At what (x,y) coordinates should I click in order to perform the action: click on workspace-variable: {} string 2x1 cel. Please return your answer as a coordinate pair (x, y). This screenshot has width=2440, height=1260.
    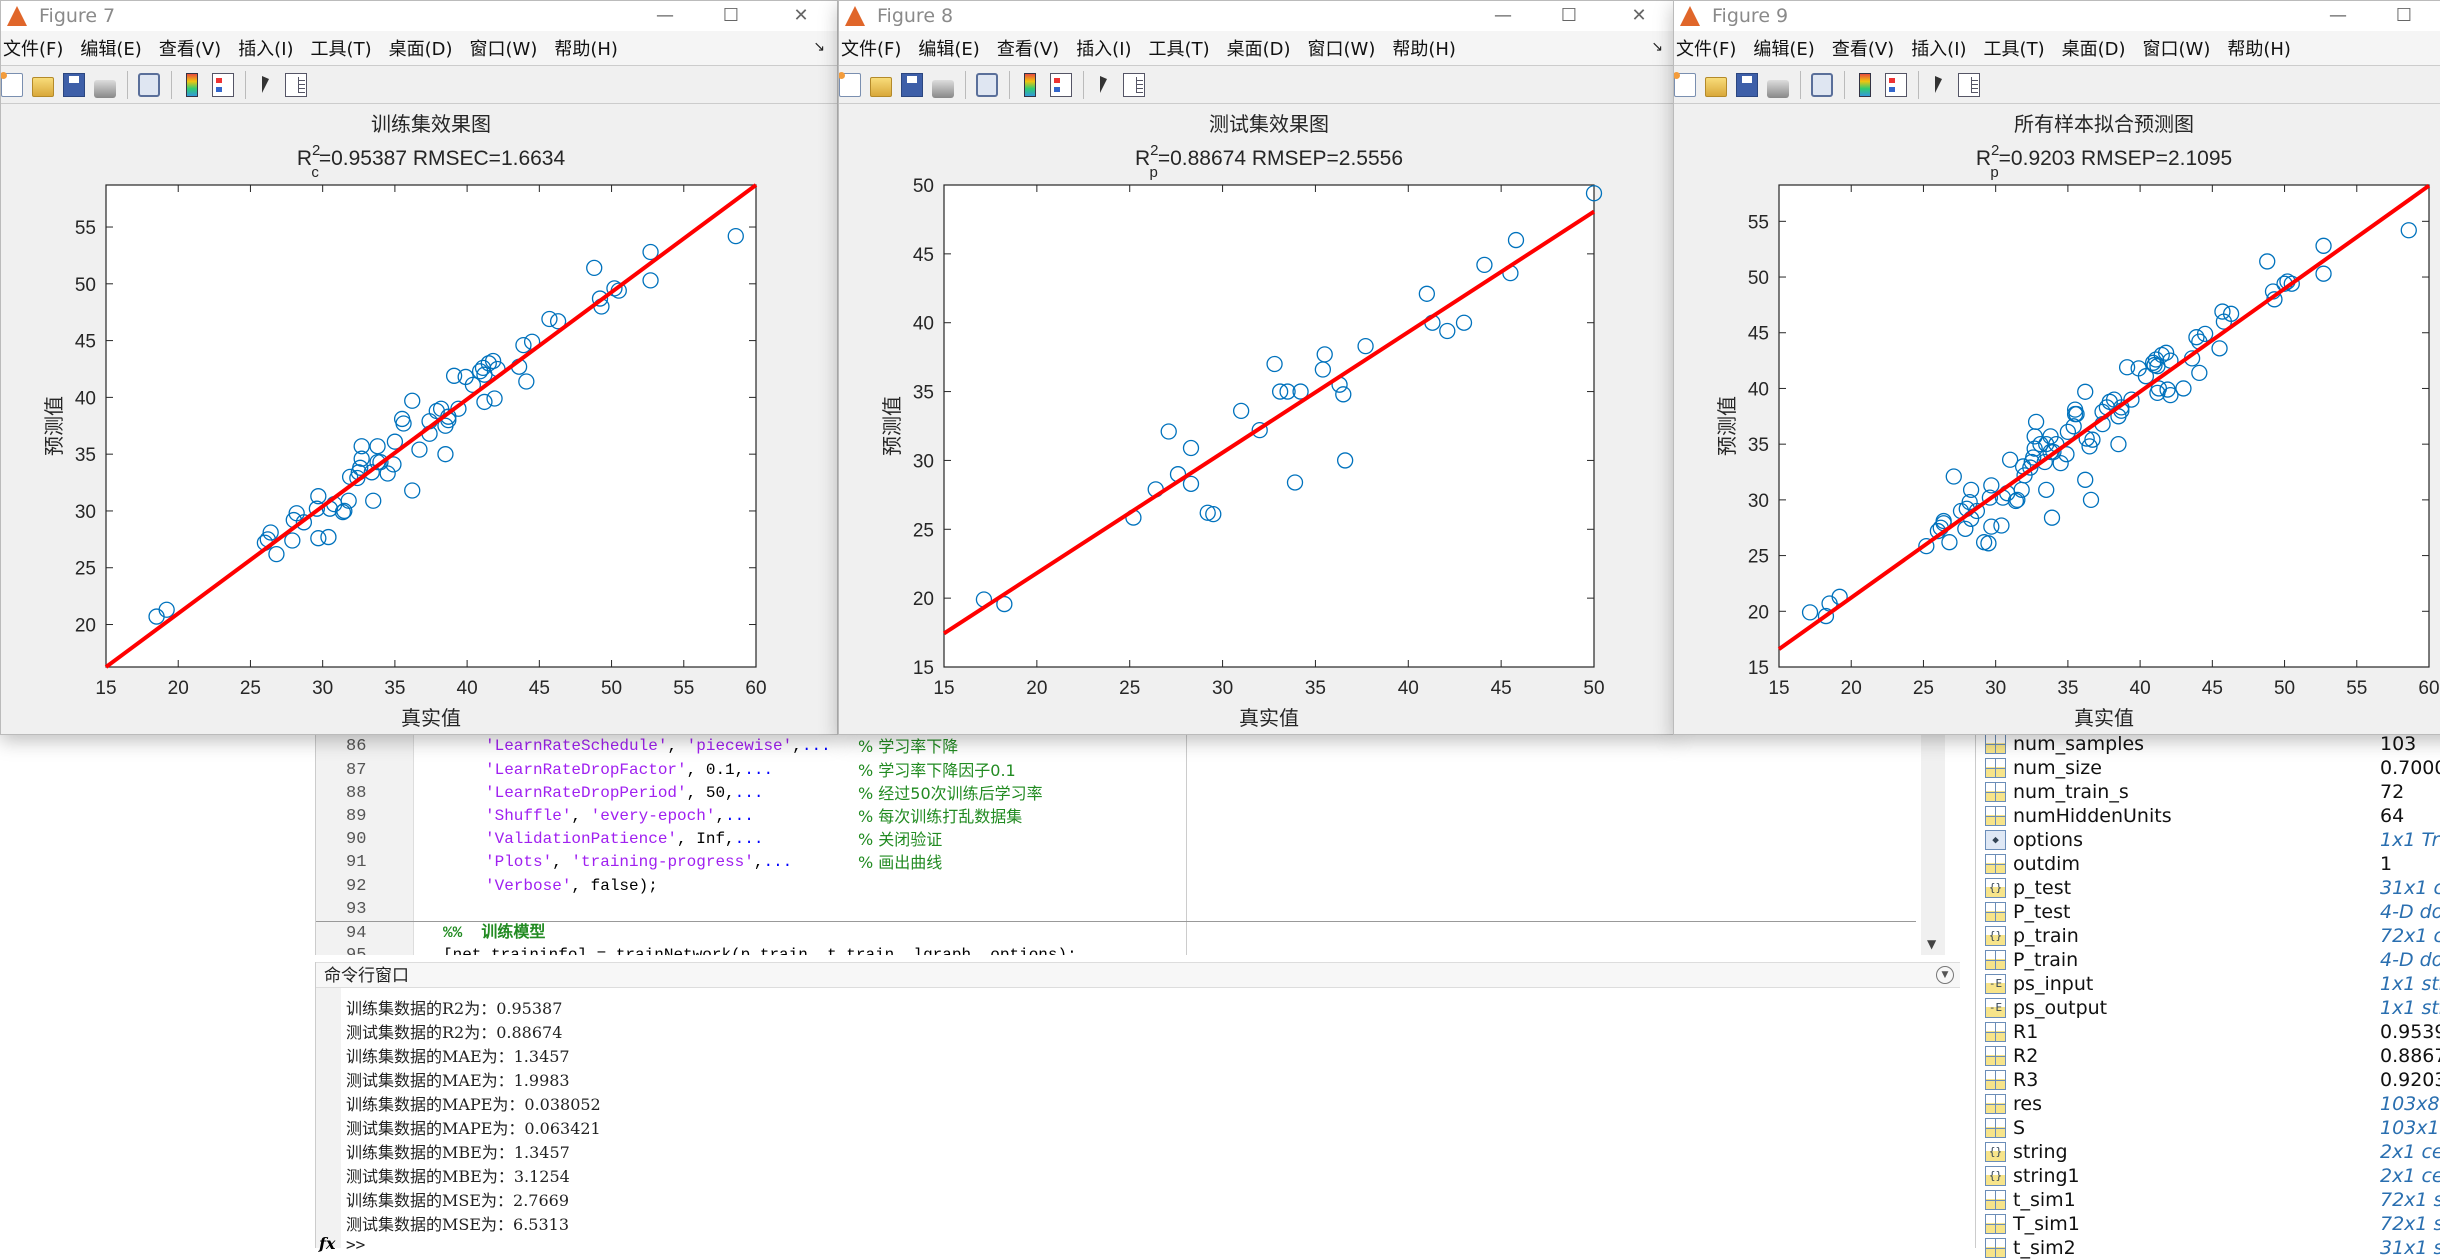
    Looking at the image, I should click on (2208, 1152).